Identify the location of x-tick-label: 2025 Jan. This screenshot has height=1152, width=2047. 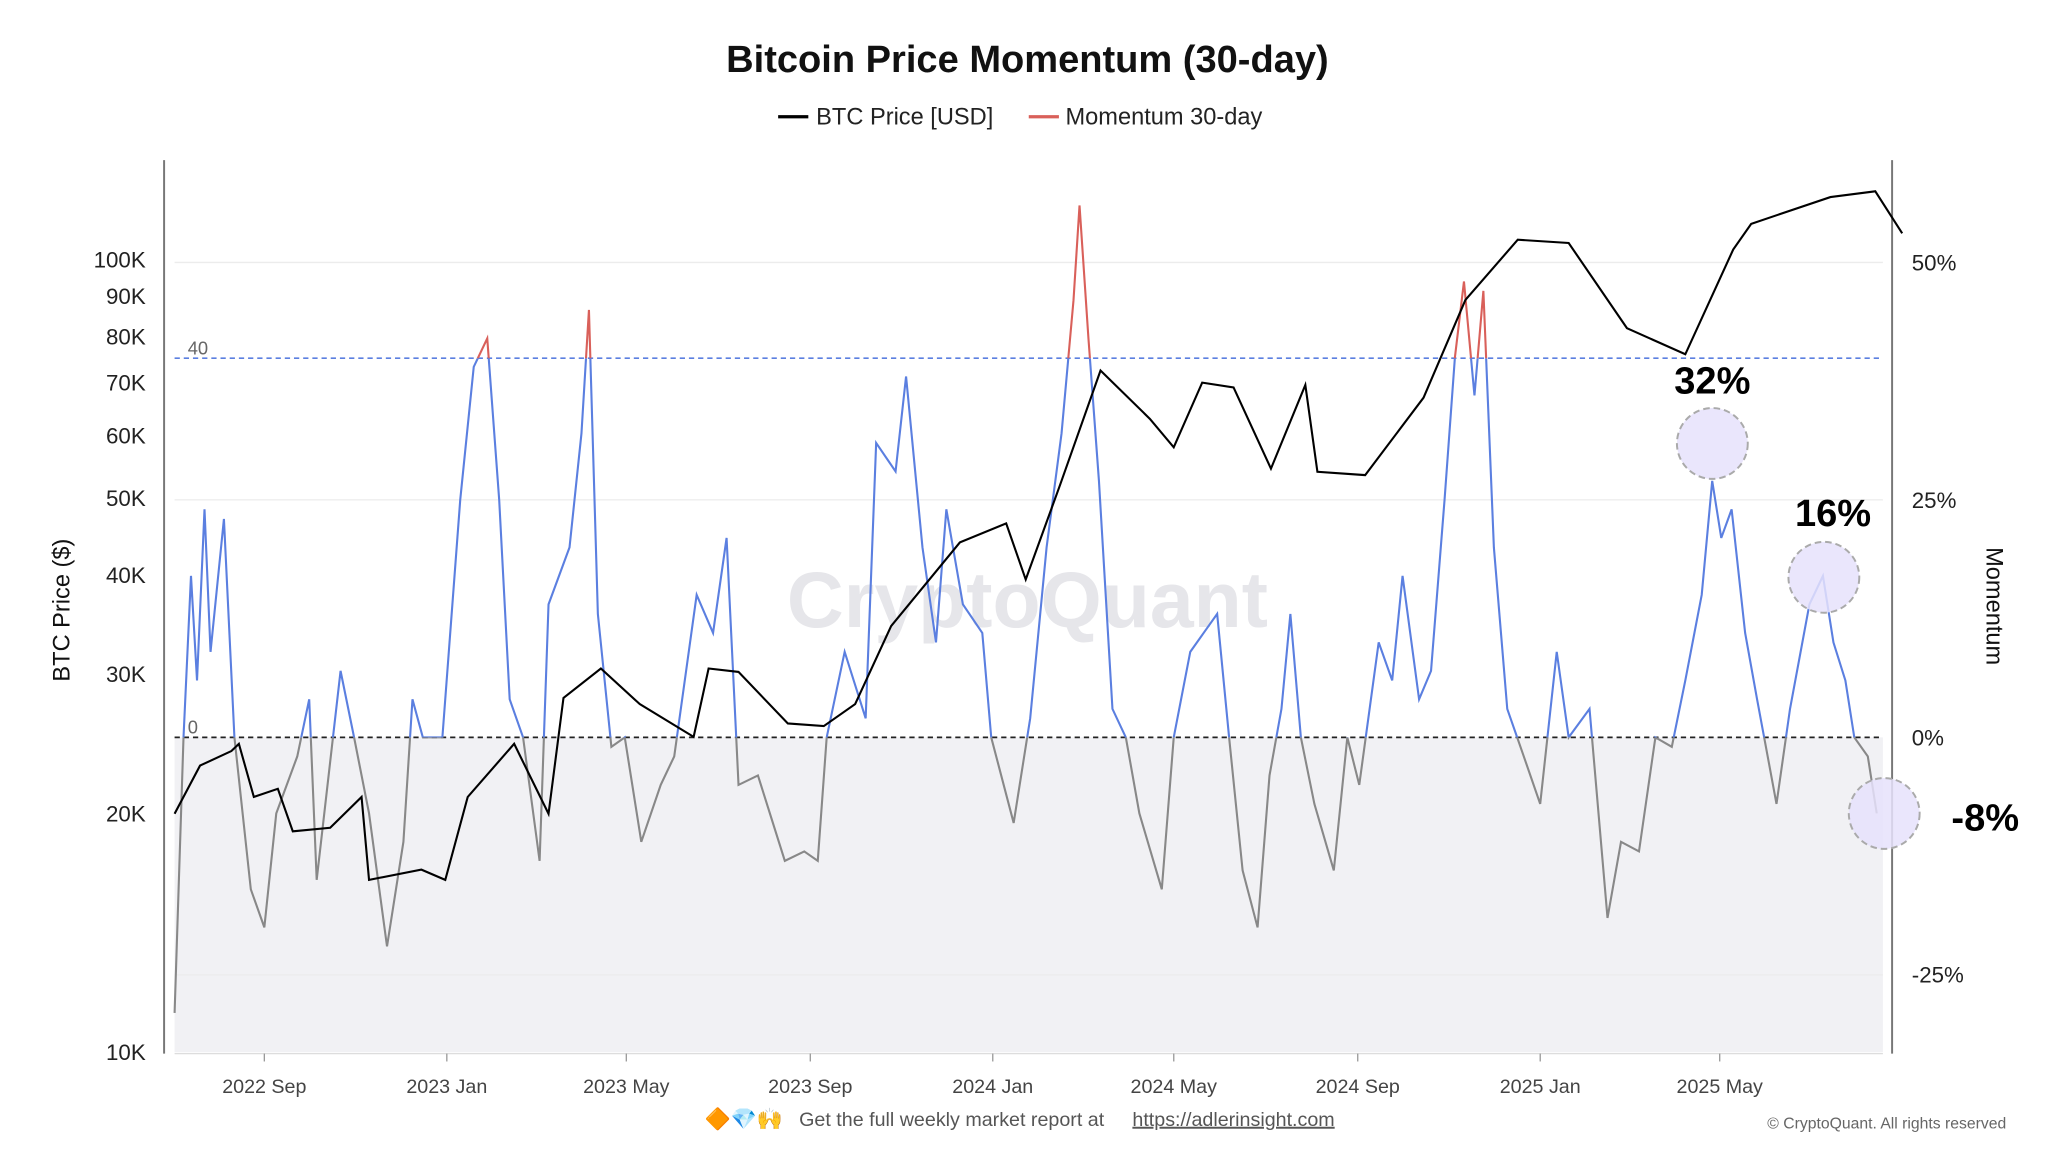
(1540, 1087).